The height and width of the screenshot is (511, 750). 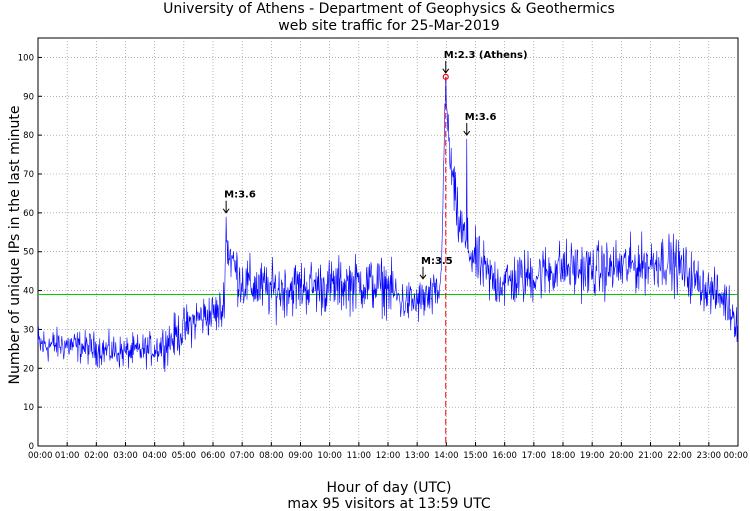 What do you see at coordinates (184, 456) in the screenshot?
I see `x-tick-label: 05:00` at bounding box center [184, 456].